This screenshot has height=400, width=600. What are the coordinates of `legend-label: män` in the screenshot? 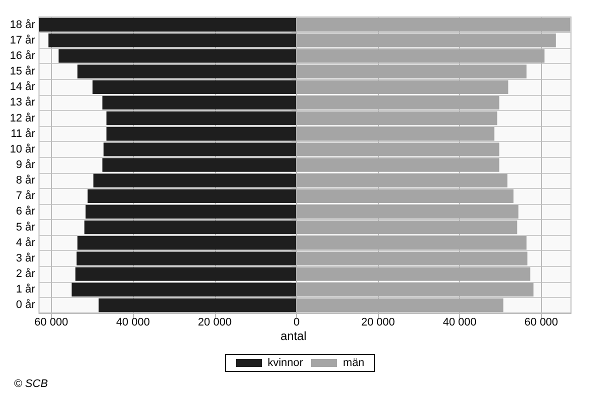 It's located at (353, 363).